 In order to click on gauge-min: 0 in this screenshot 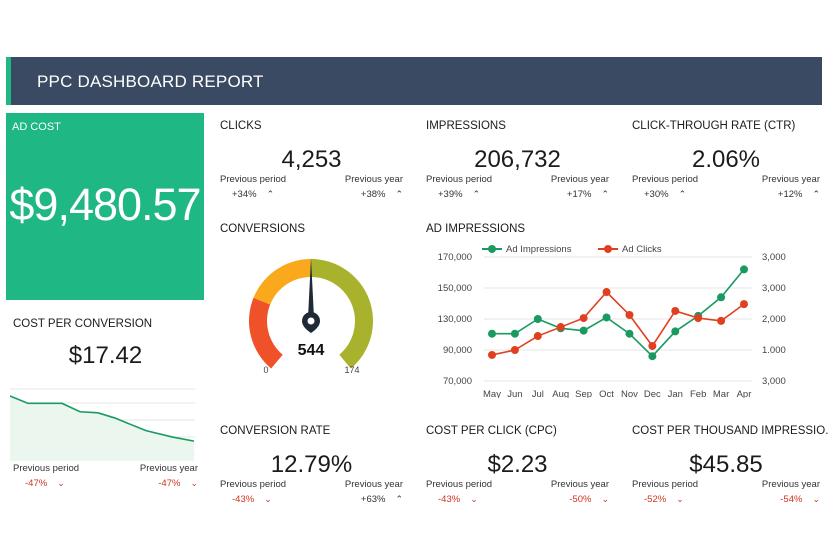, I will do `click(265, 370)`.